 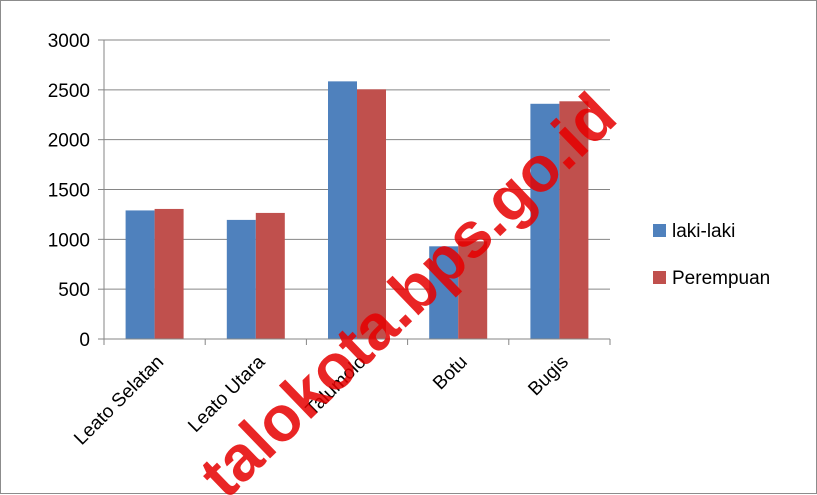 I want to click on y-tick-label: 500, so click(x=74, y=290).